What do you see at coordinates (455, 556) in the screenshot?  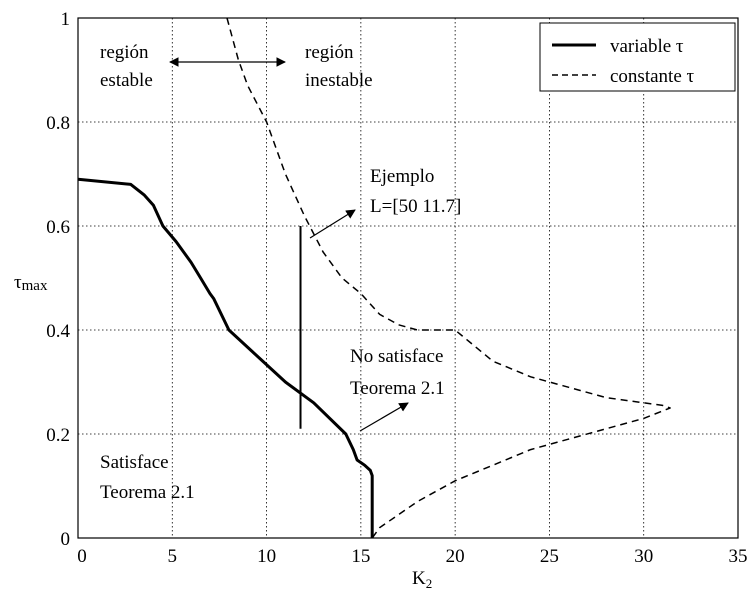 I see `x-tick-label: 20` at bounding box center [455, 556].